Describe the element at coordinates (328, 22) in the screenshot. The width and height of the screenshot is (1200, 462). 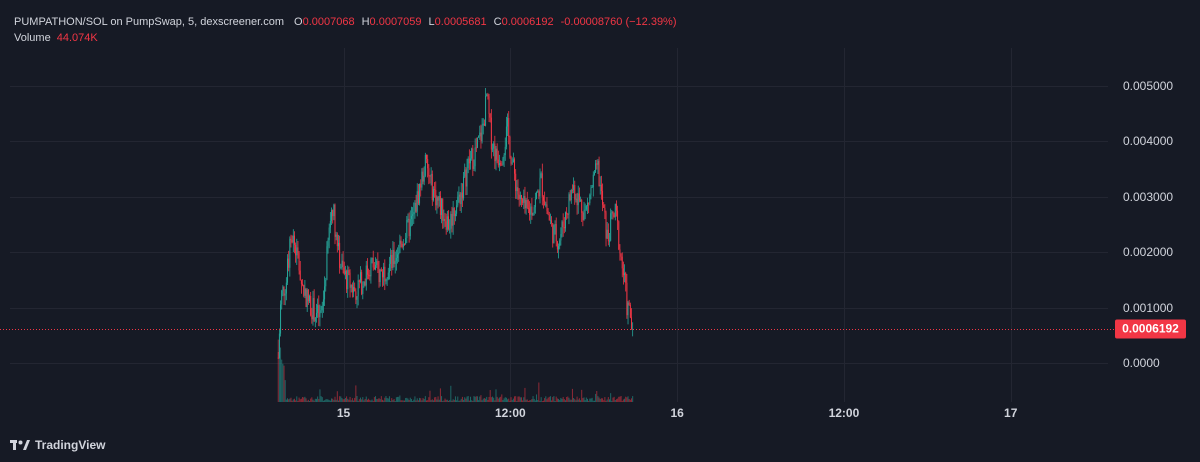
I see `open-value: 0.0007068` at that location.